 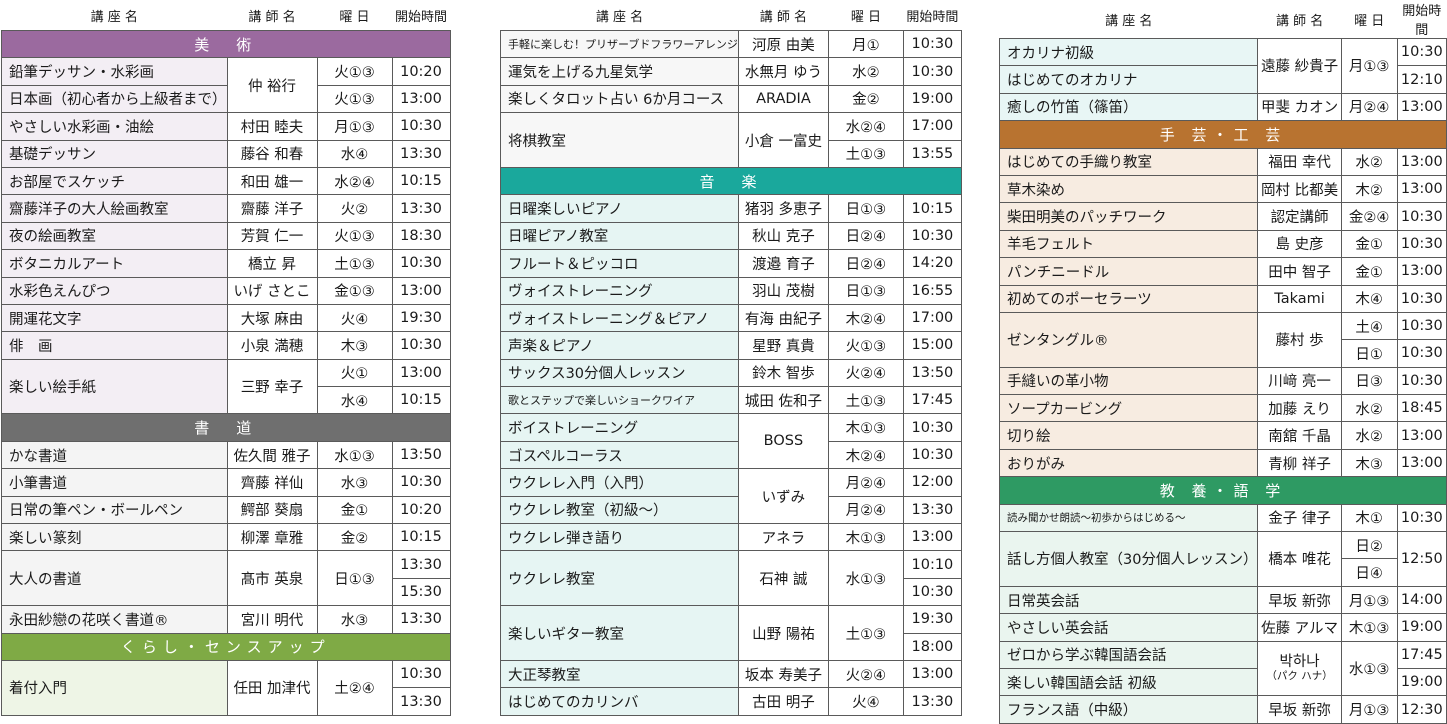 I want to click on course-row: やさしい水彩画・油絵 村田 睦夫 月①③ 10:30, so click(x=226, y=126).